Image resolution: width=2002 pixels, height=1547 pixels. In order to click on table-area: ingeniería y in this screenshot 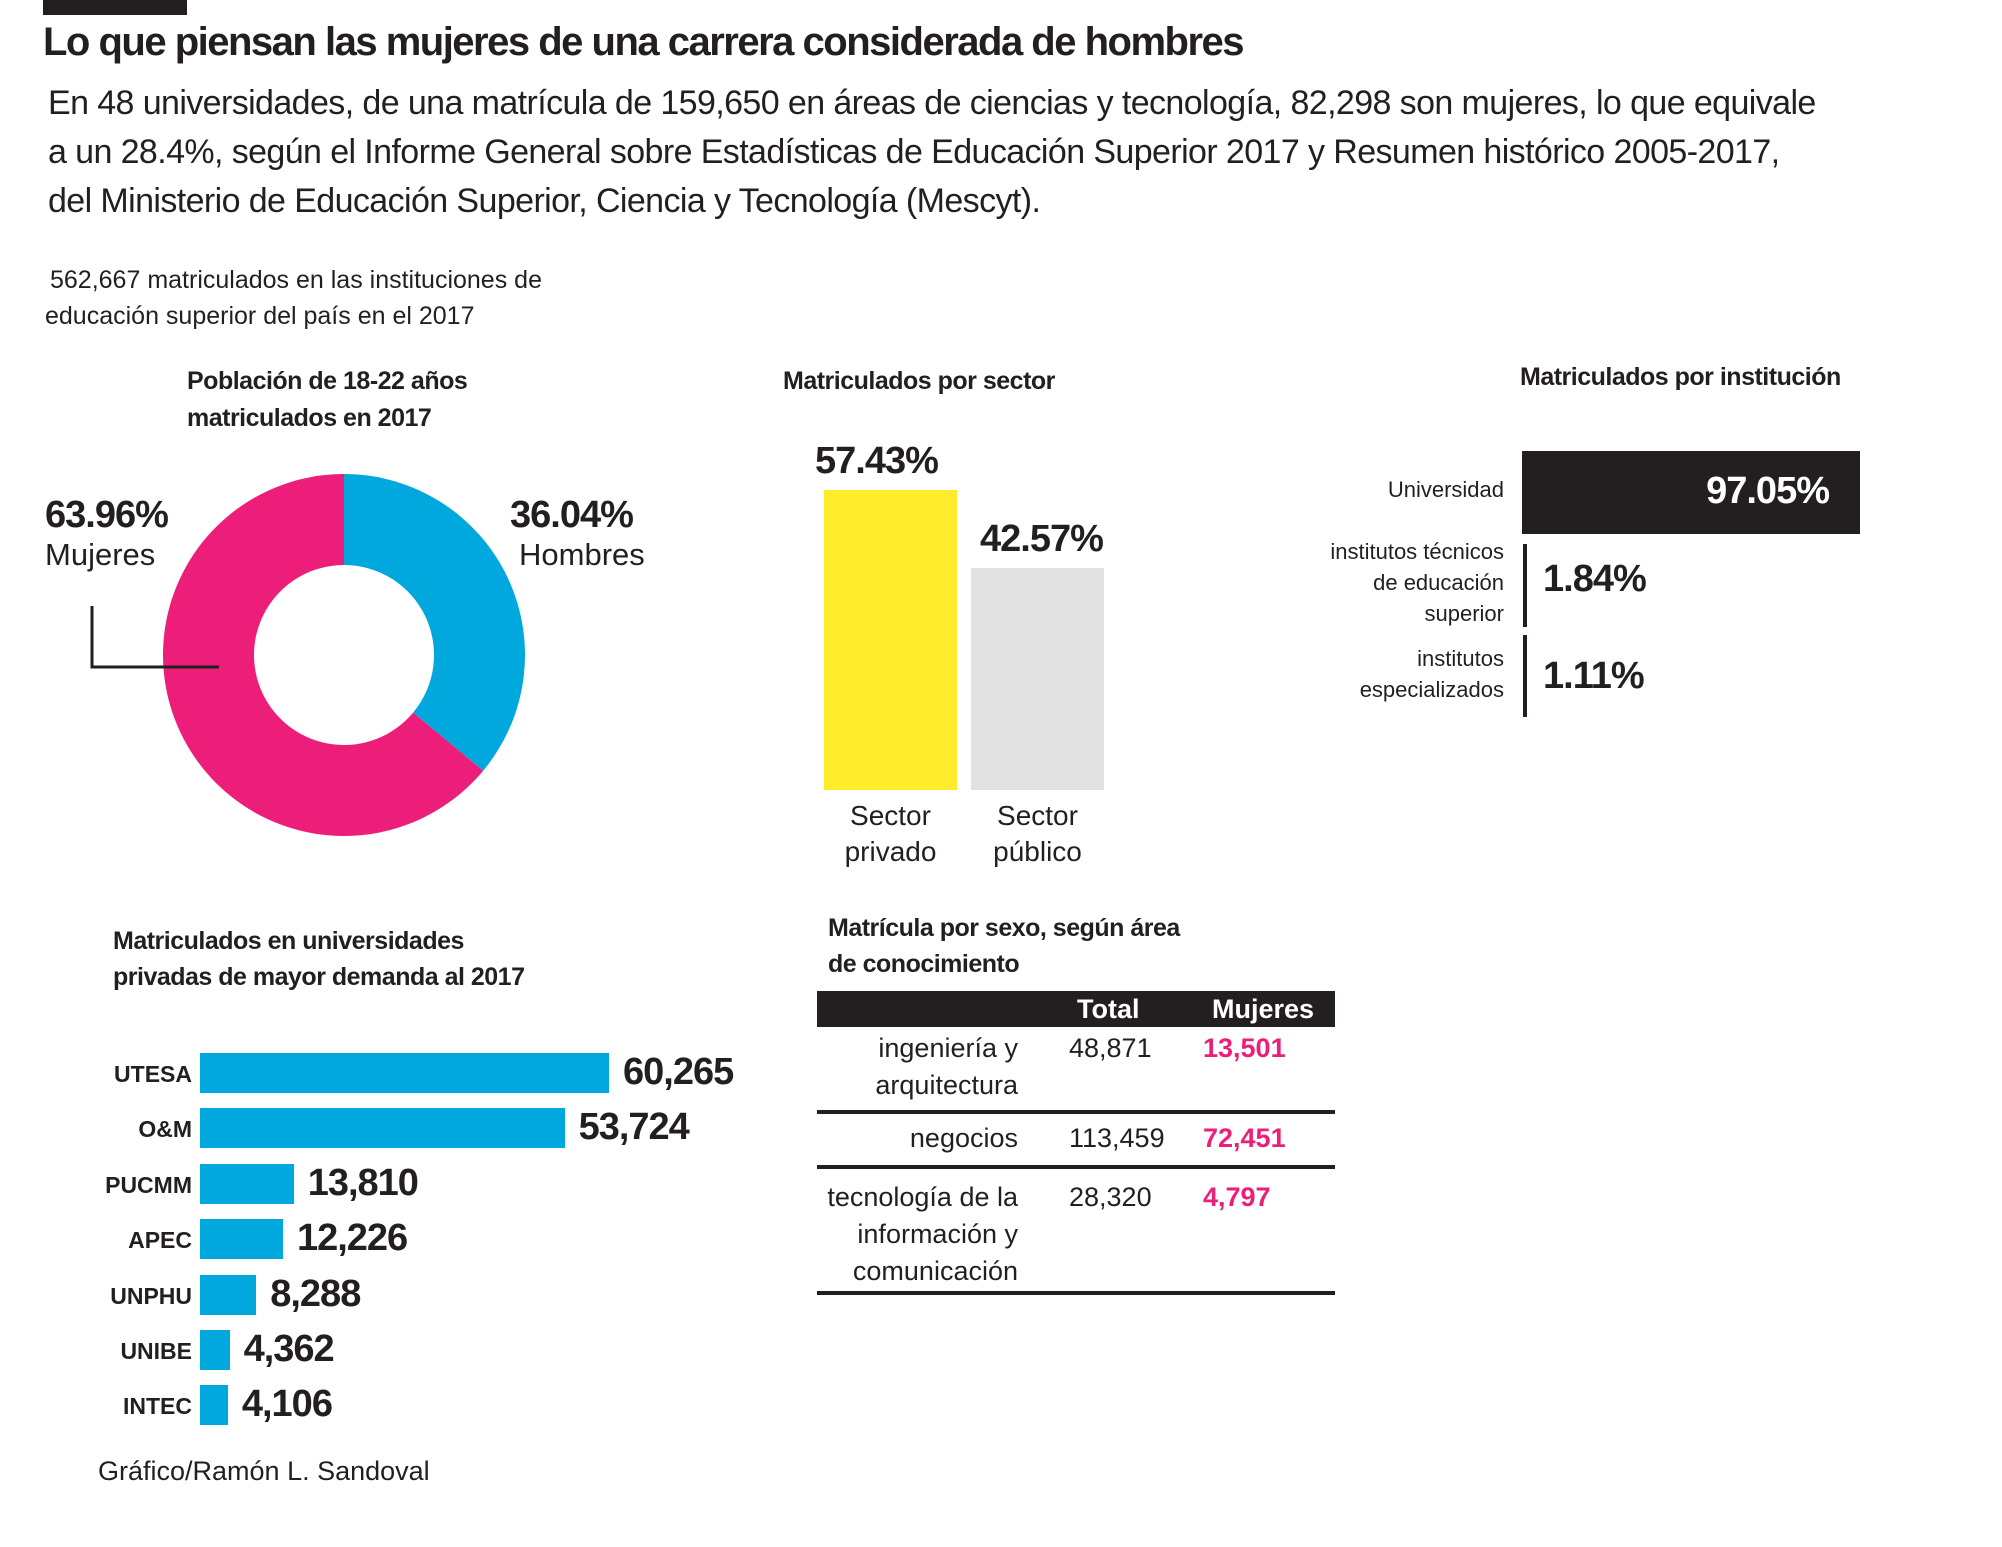, I will do `click(948, 1048)`.